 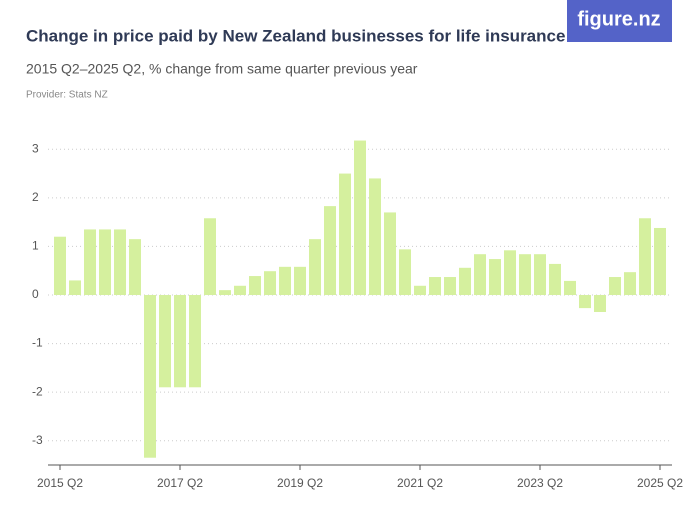 I want to click on y-tick-label: 2, so click(x=35, y=197).